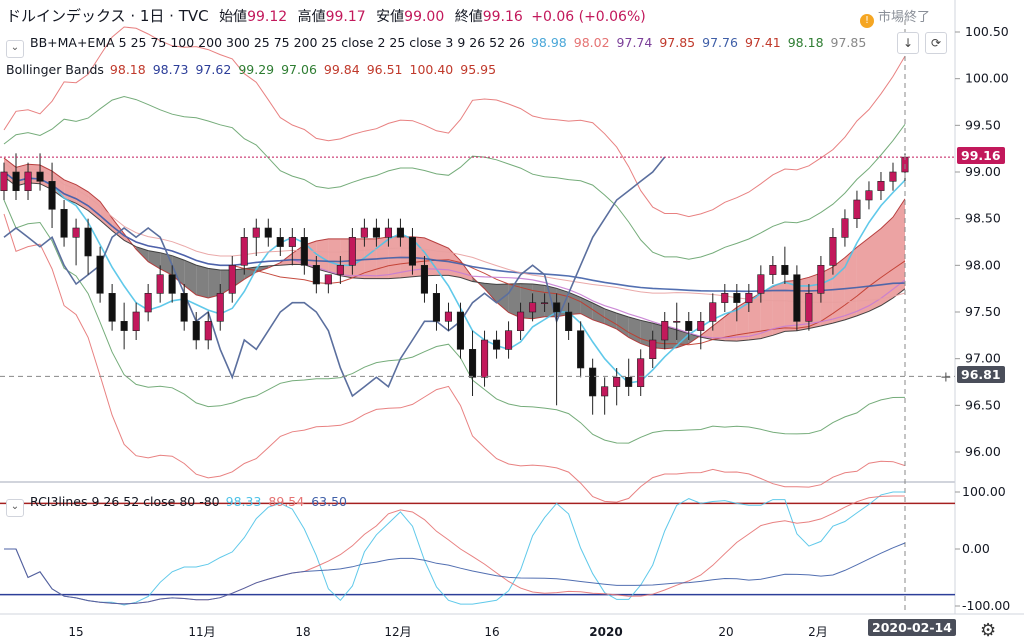  What do you see at coordinates (588, 17) in the screenshot?
I see `change-value: +0.06 (+0.06%)` at bounding box center [588, 17].